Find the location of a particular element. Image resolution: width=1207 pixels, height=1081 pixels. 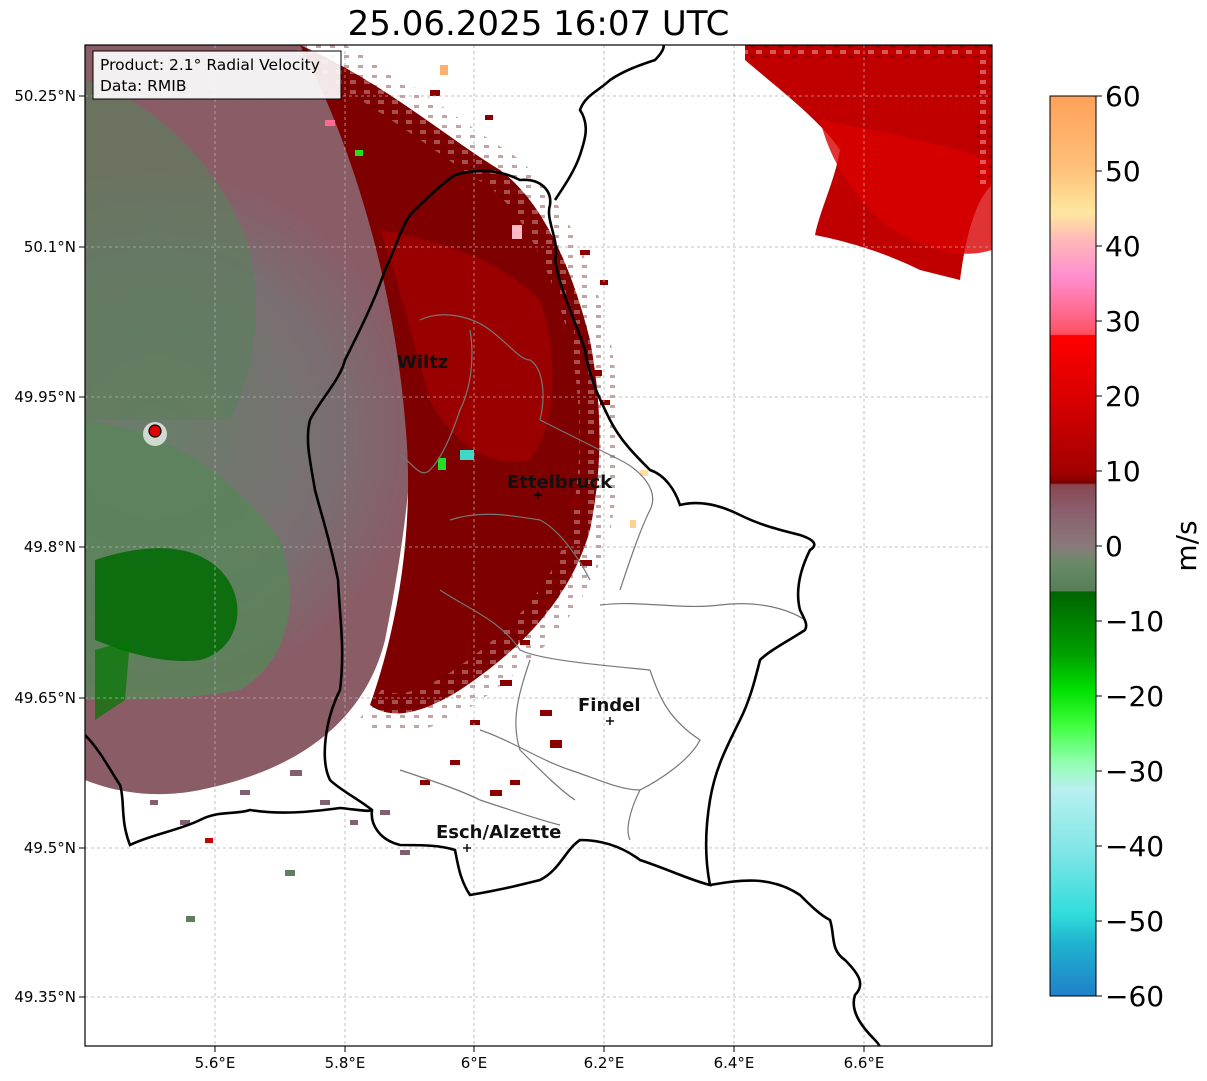

lat-tick-label: 49.95°N is located at coordinates (45, 397).